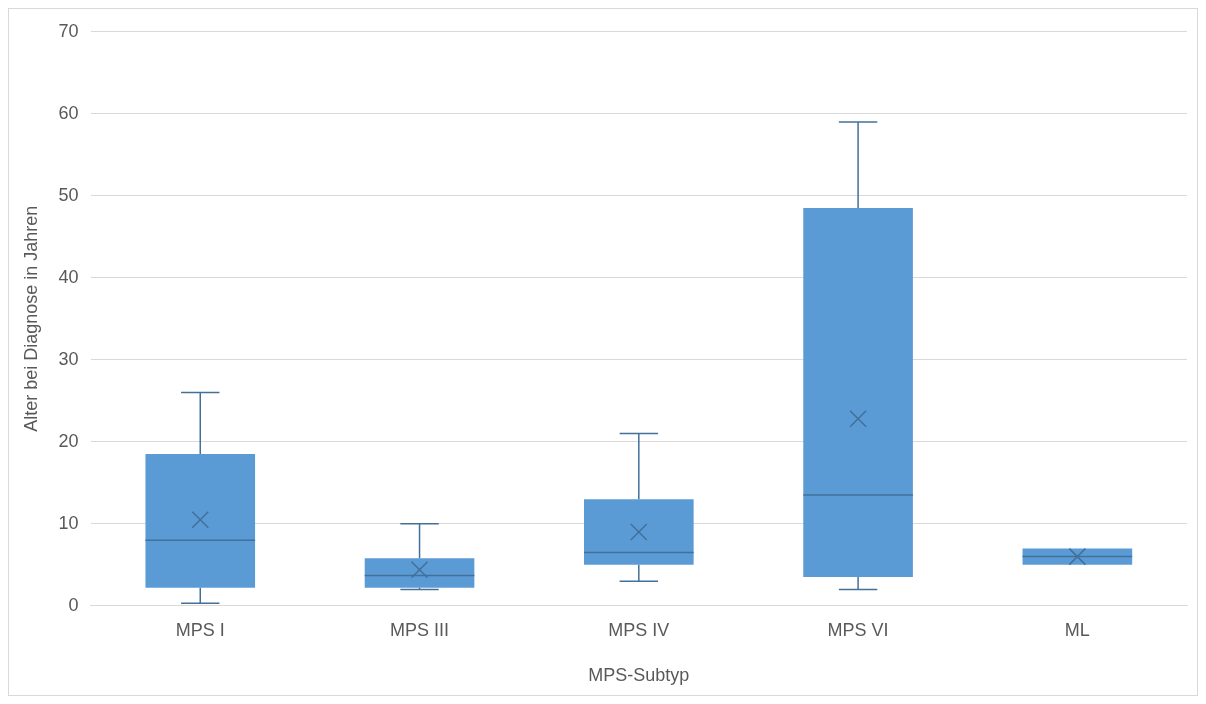  I want to click on y-tick-label: 40, so click(68, 276).